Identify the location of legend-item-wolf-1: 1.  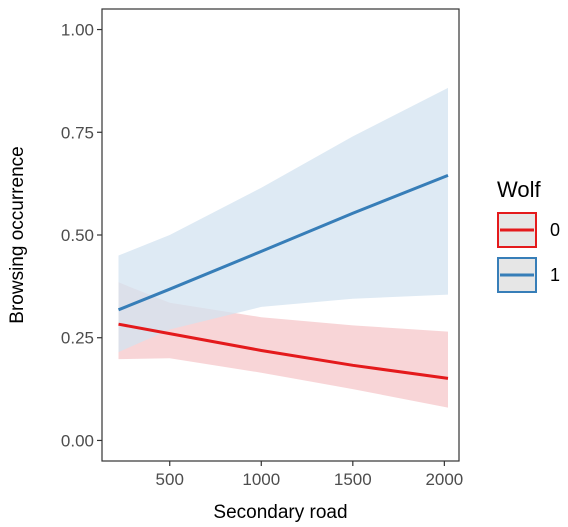
(528, 275).